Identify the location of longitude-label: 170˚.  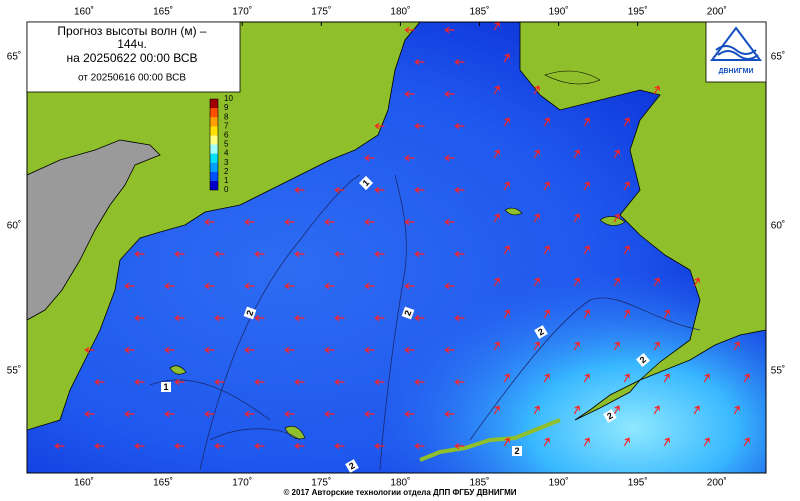
(242, 483).